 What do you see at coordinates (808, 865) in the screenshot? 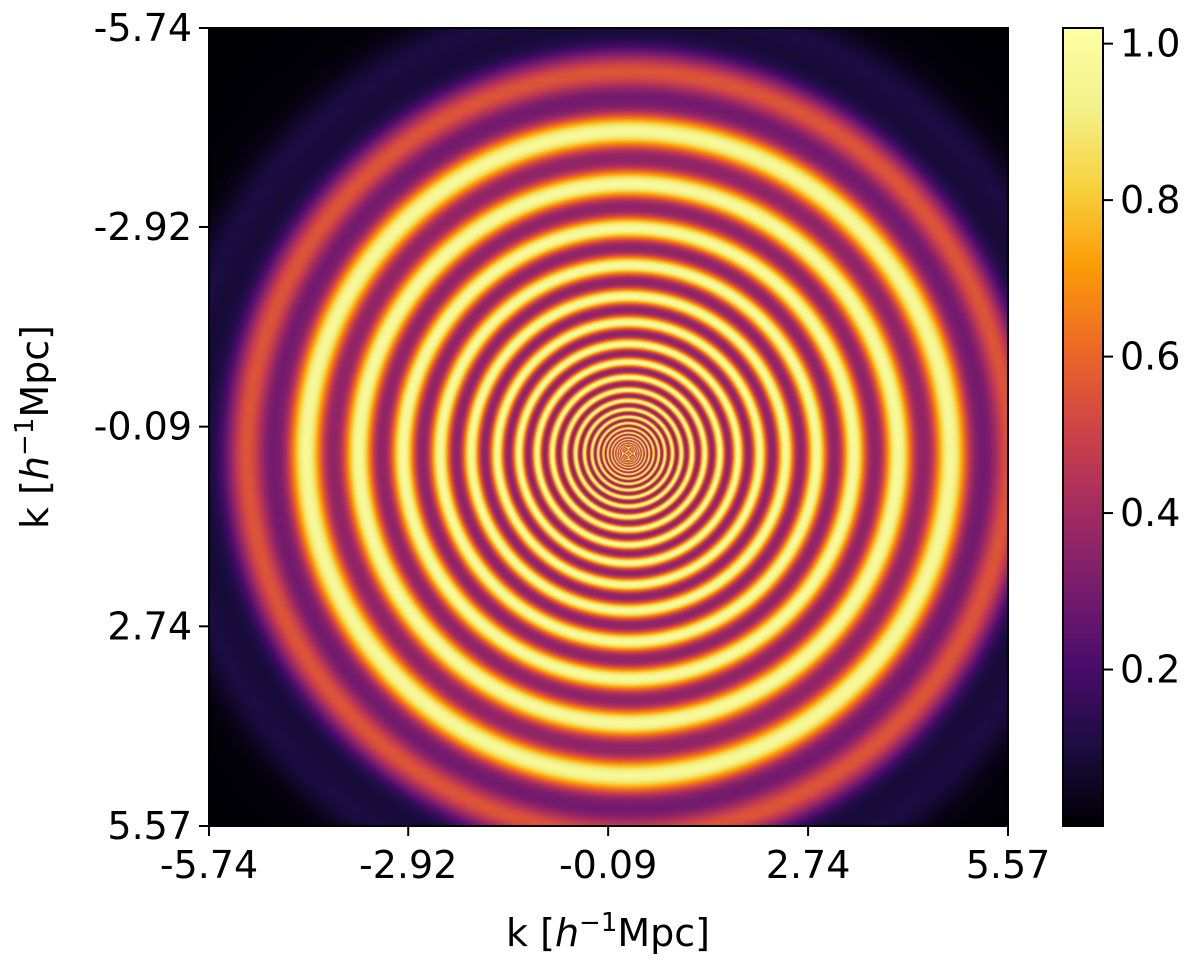
I see `x-tick-label: 2.74` at bounding box center [808, 865].